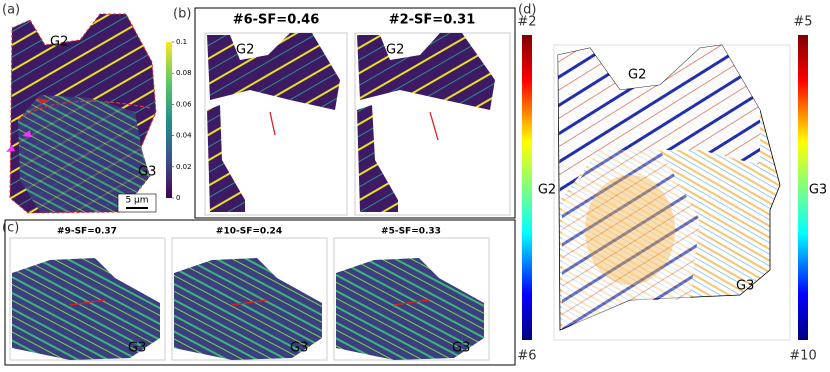 The width and height of the screenshot is (830, 372). What do you see at coordinates (84, 110) in the screenshot?
I see `grain-boundary` at bounding box center [84, 110].